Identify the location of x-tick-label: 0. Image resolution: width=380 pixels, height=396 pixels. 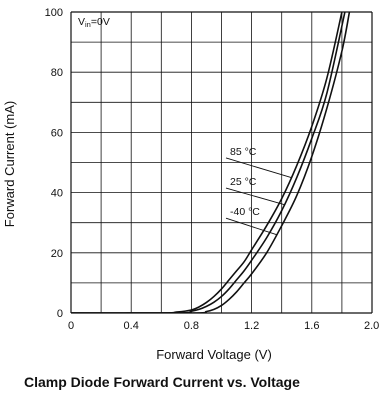
(71, 326).